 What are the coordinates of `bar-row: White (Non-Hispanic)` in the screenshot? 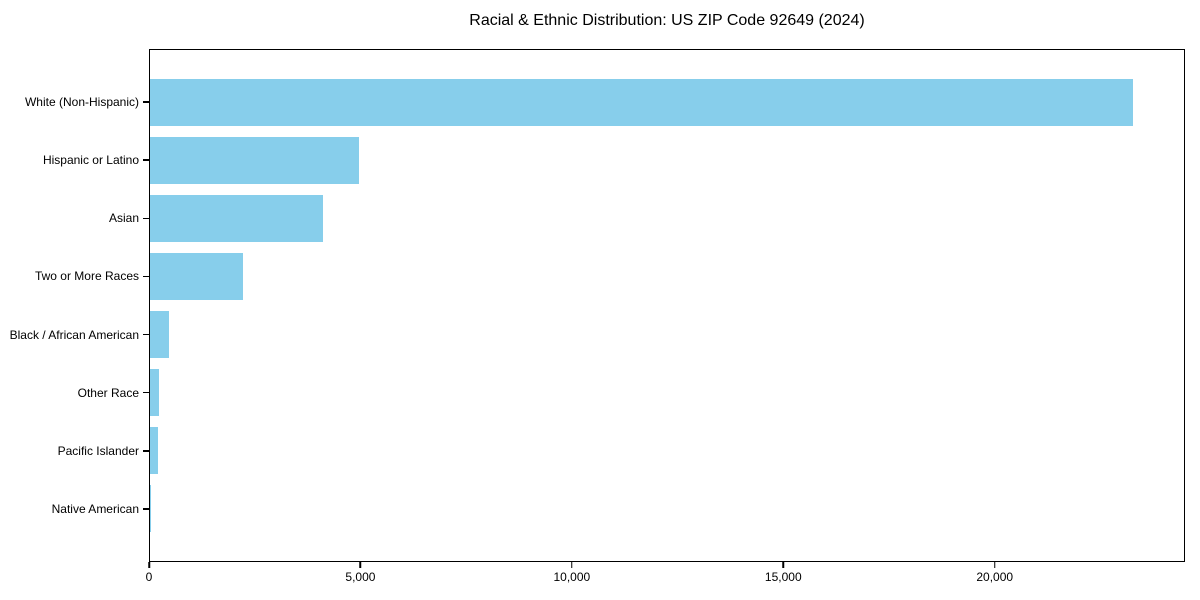 It's located at (604, 102).